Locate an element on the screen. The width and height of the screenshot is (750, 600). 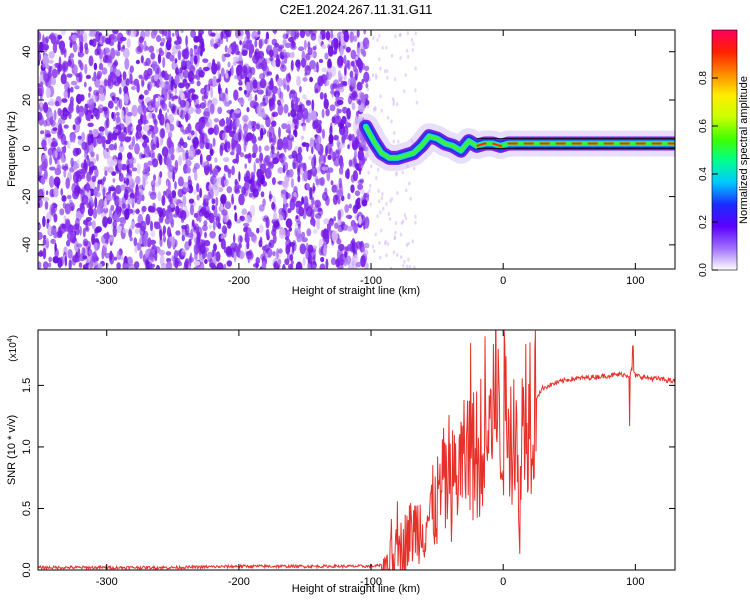
colorbar-tick-label: 0.0 is located at coordinates (703, 270).